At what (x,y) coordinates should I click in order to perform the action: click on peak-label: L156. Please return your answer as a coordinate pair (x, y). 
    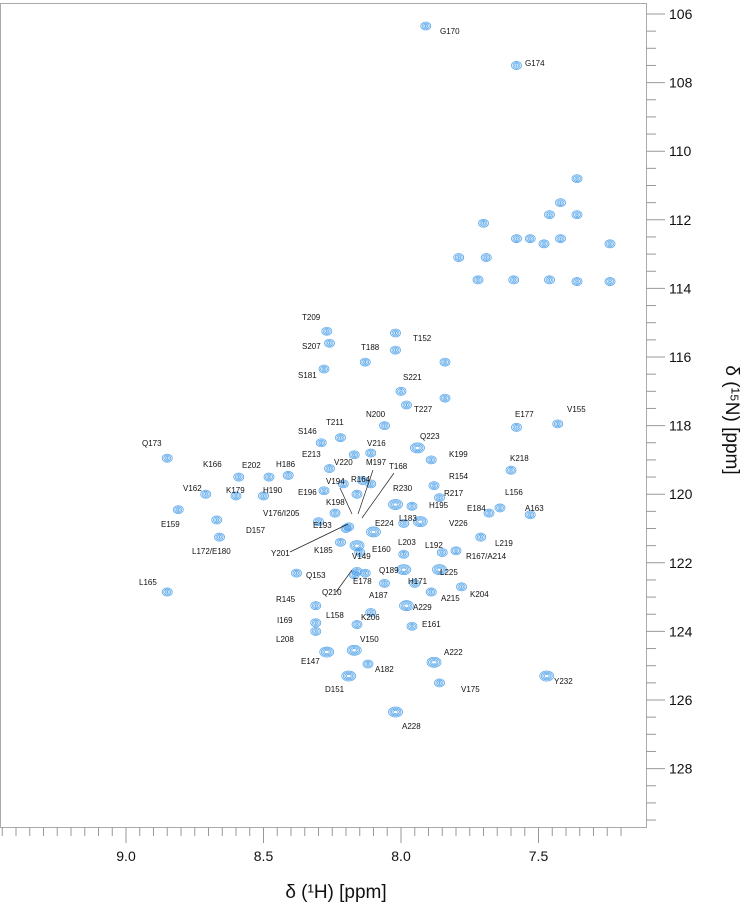
    Looking at the image, I should click on (514, 492).